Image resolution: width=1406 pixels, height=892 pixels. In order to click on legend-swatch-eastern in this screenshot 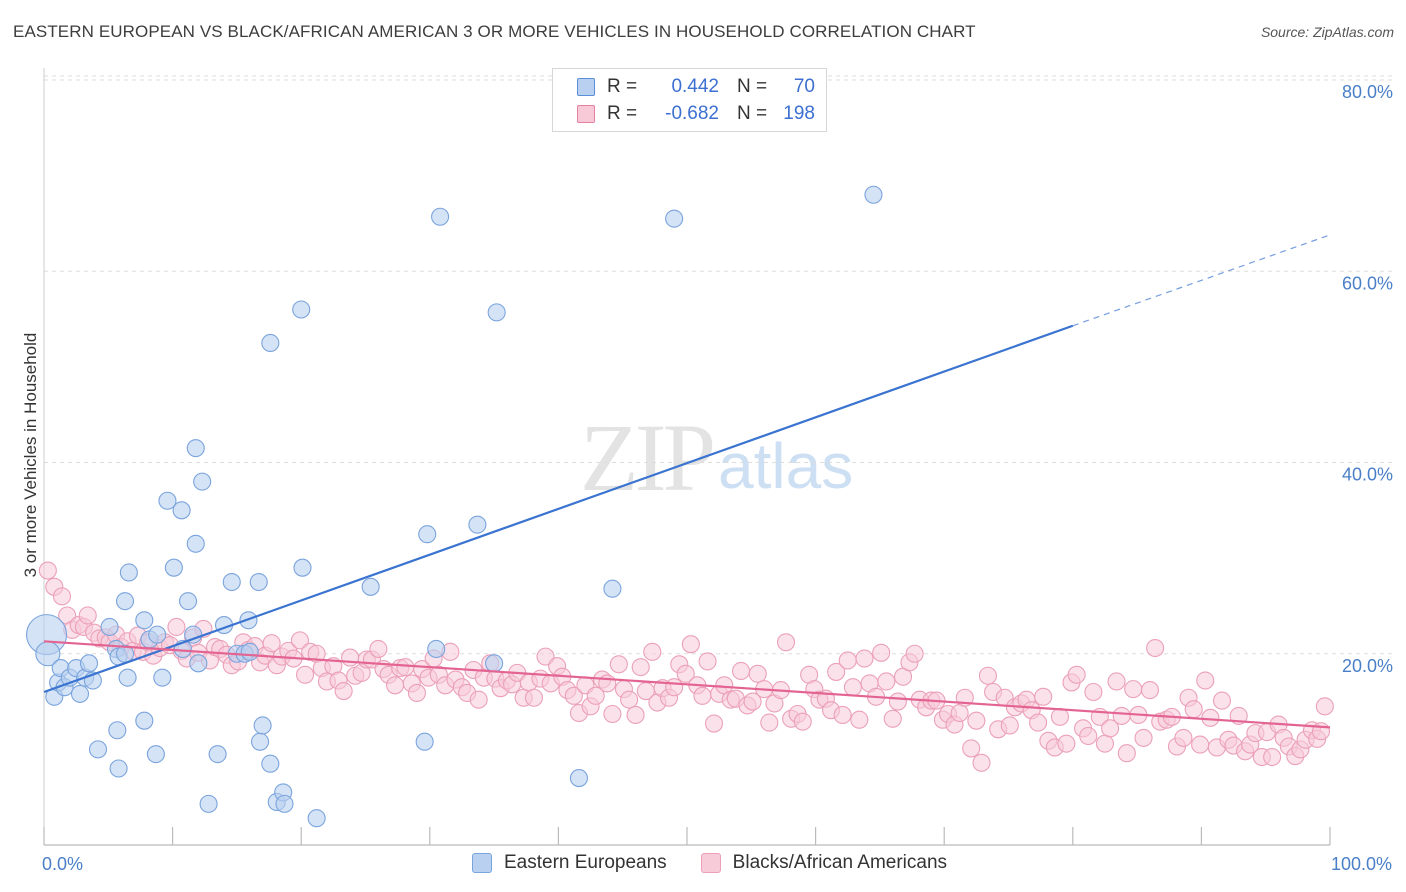, I will do `click(586, 87)`.